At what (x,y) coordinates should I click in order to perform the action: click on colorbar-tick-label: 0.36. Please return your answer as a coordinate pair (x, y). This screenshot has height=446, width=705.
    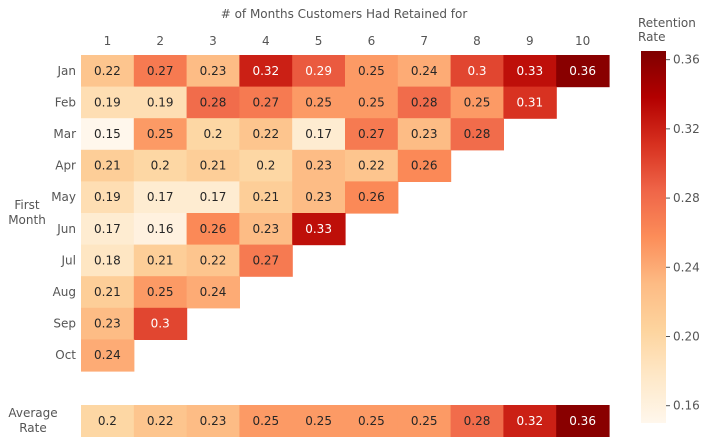
    Looking at the image, I should click on (686, 60).